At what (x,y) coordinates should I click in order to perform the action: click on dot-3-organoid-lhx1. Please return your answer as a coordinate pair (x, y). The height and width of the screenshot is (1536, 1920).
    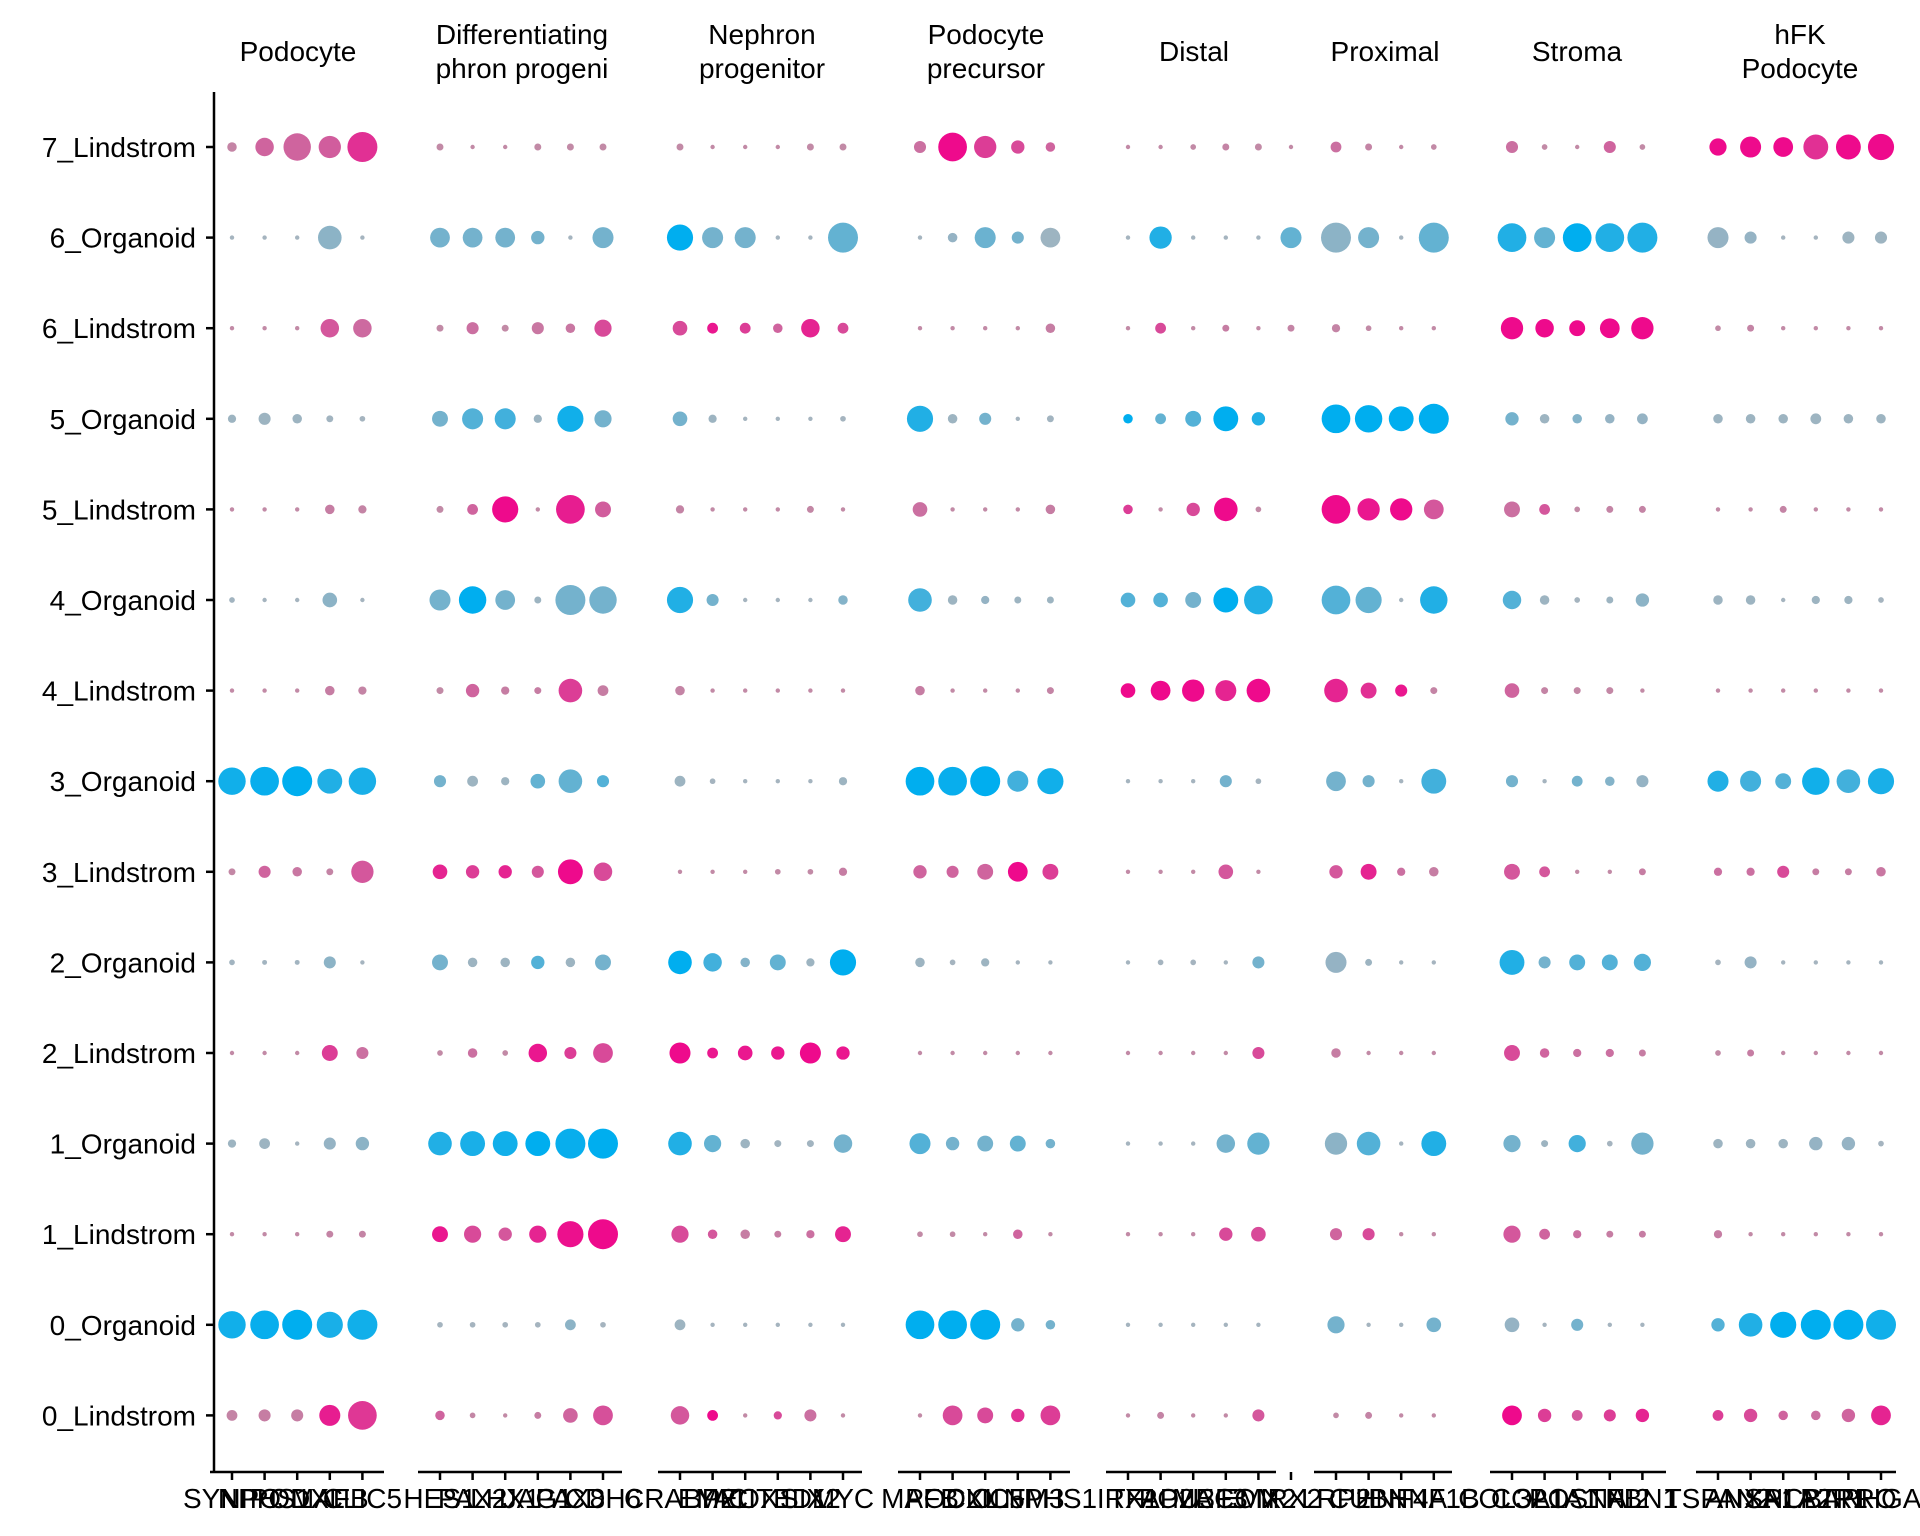
    Looking at the image, I should click on (505, 781).